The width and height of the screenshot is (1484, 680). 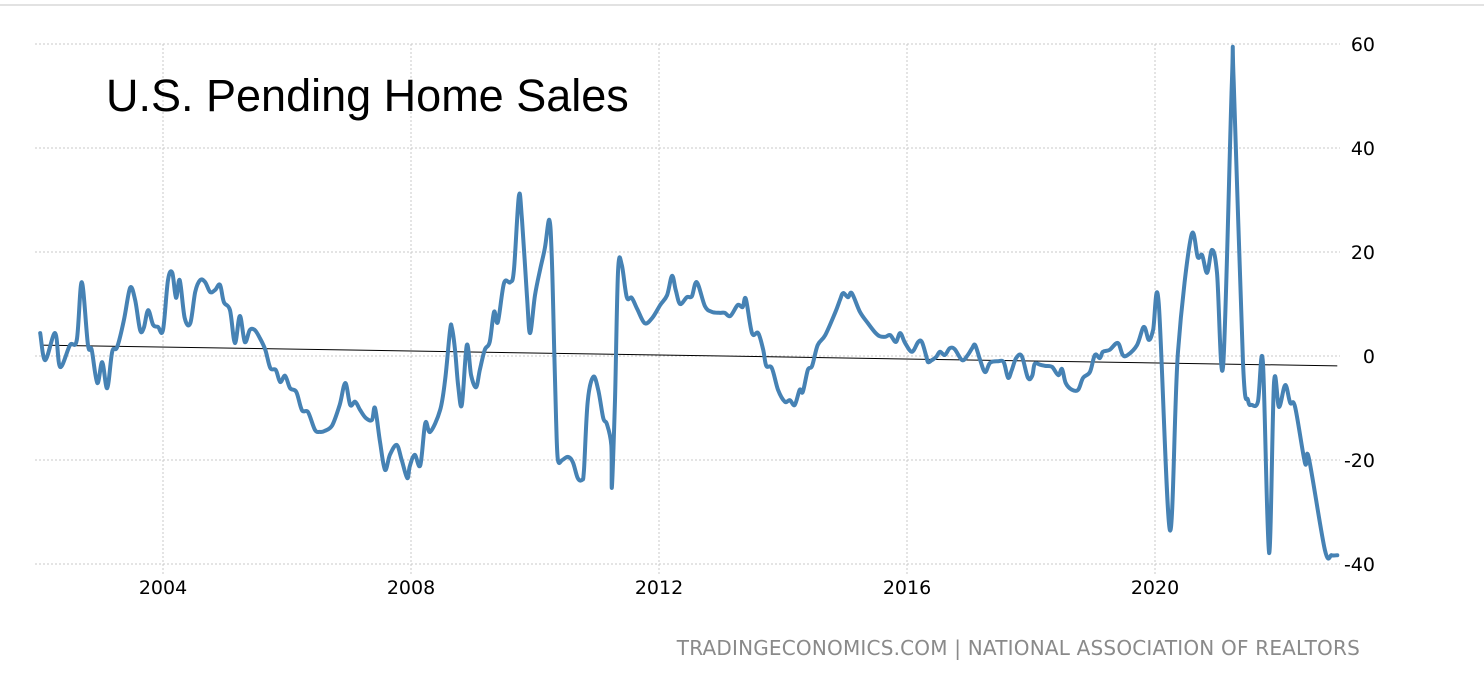 I want to click on y-tick-label: -40, so click(x=1359, y=565).